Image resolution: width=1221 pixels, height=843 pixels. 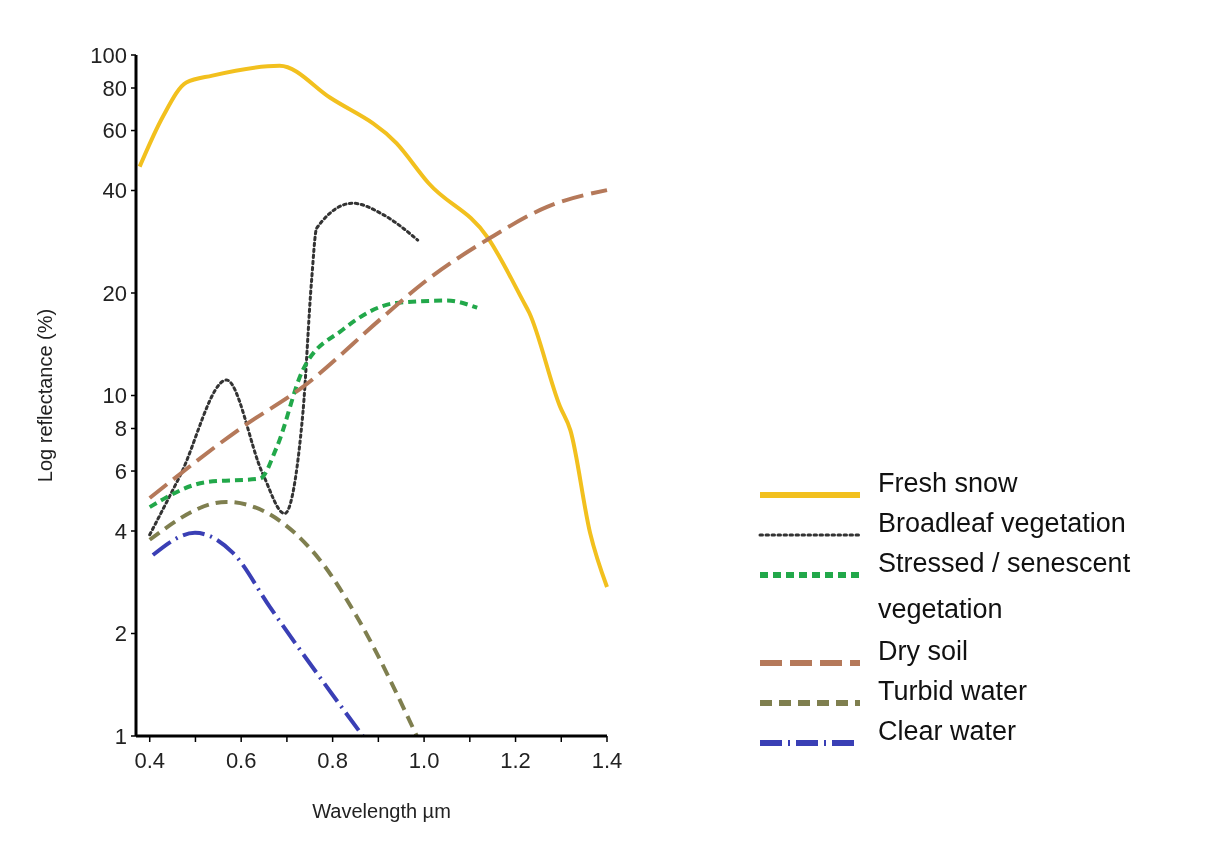 I want to click on y-tick-label: 8, so click(x=120, y=429).